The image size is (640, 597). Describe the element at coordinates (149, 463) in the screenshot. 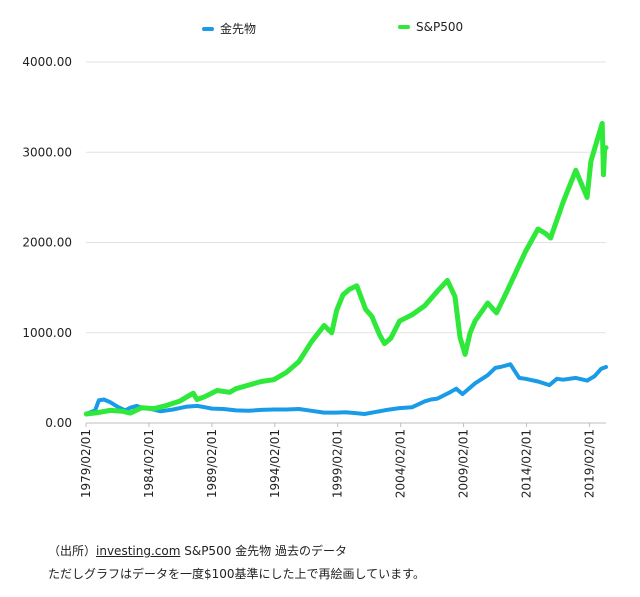

I see `x-tick-label: 1984/02/01` at that location.